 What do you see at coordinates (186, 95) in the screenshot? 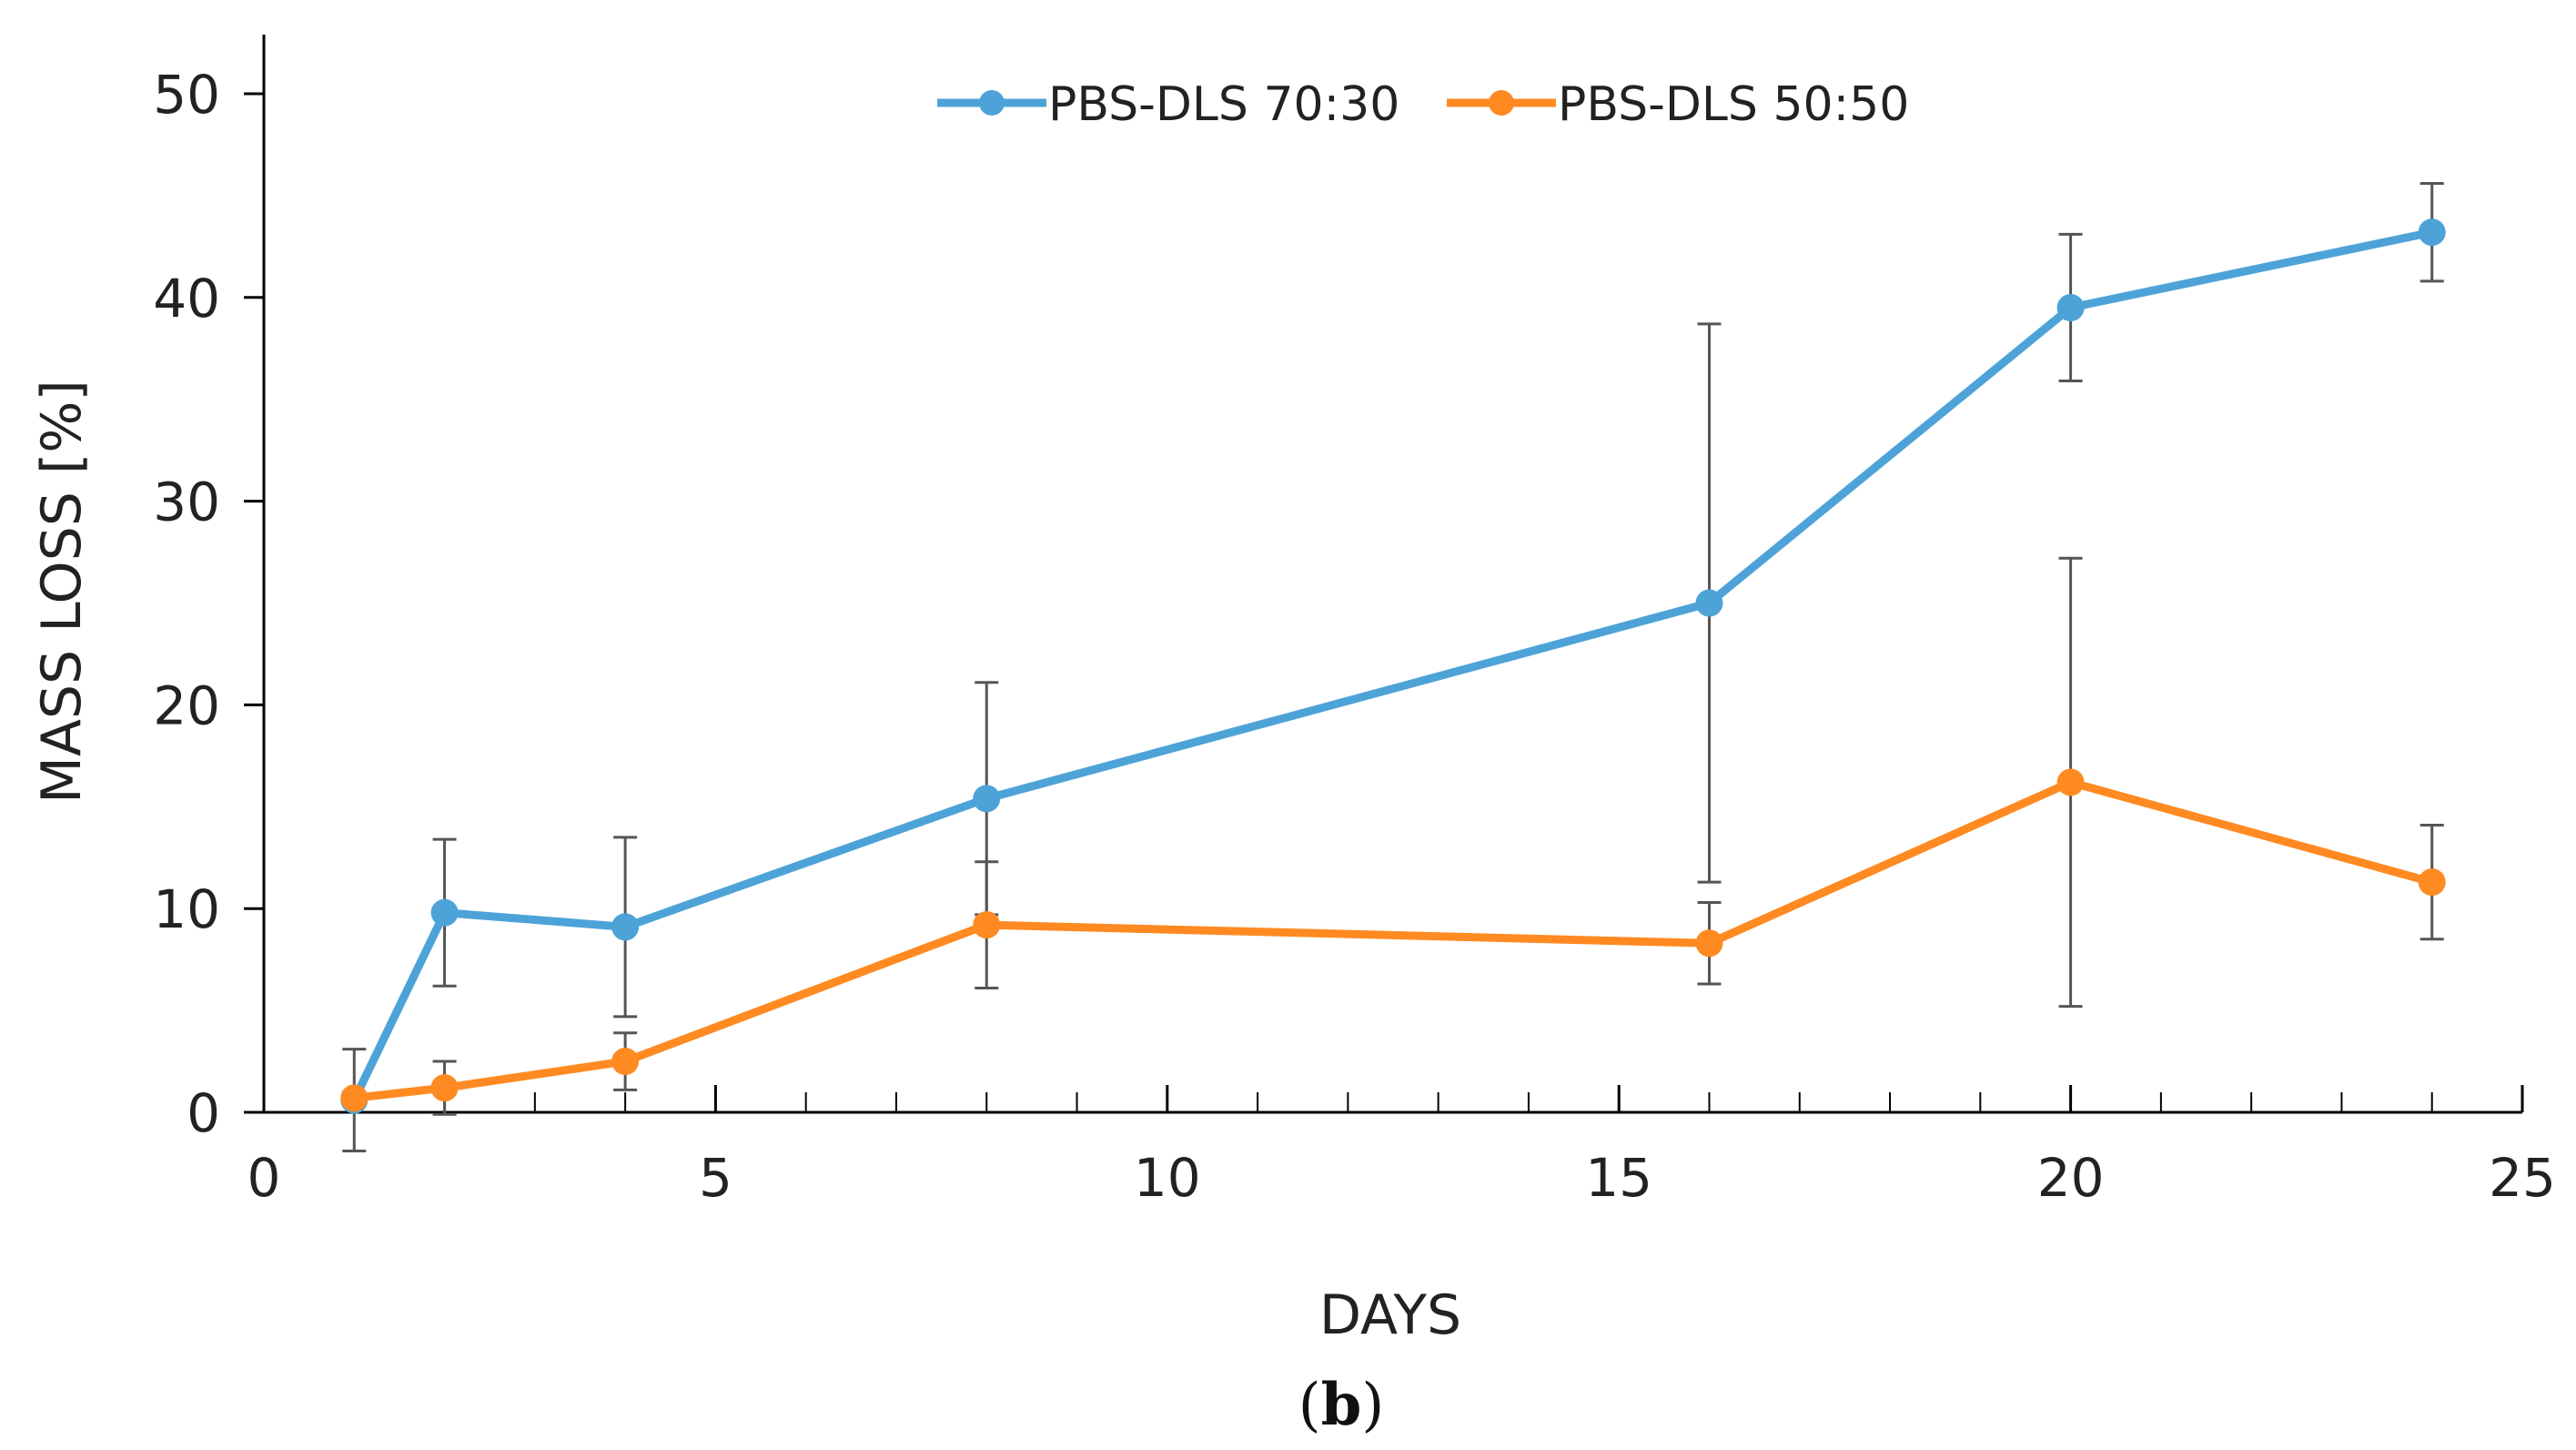
I see `y-tick-label: 50` at bounding box center [186, 95].